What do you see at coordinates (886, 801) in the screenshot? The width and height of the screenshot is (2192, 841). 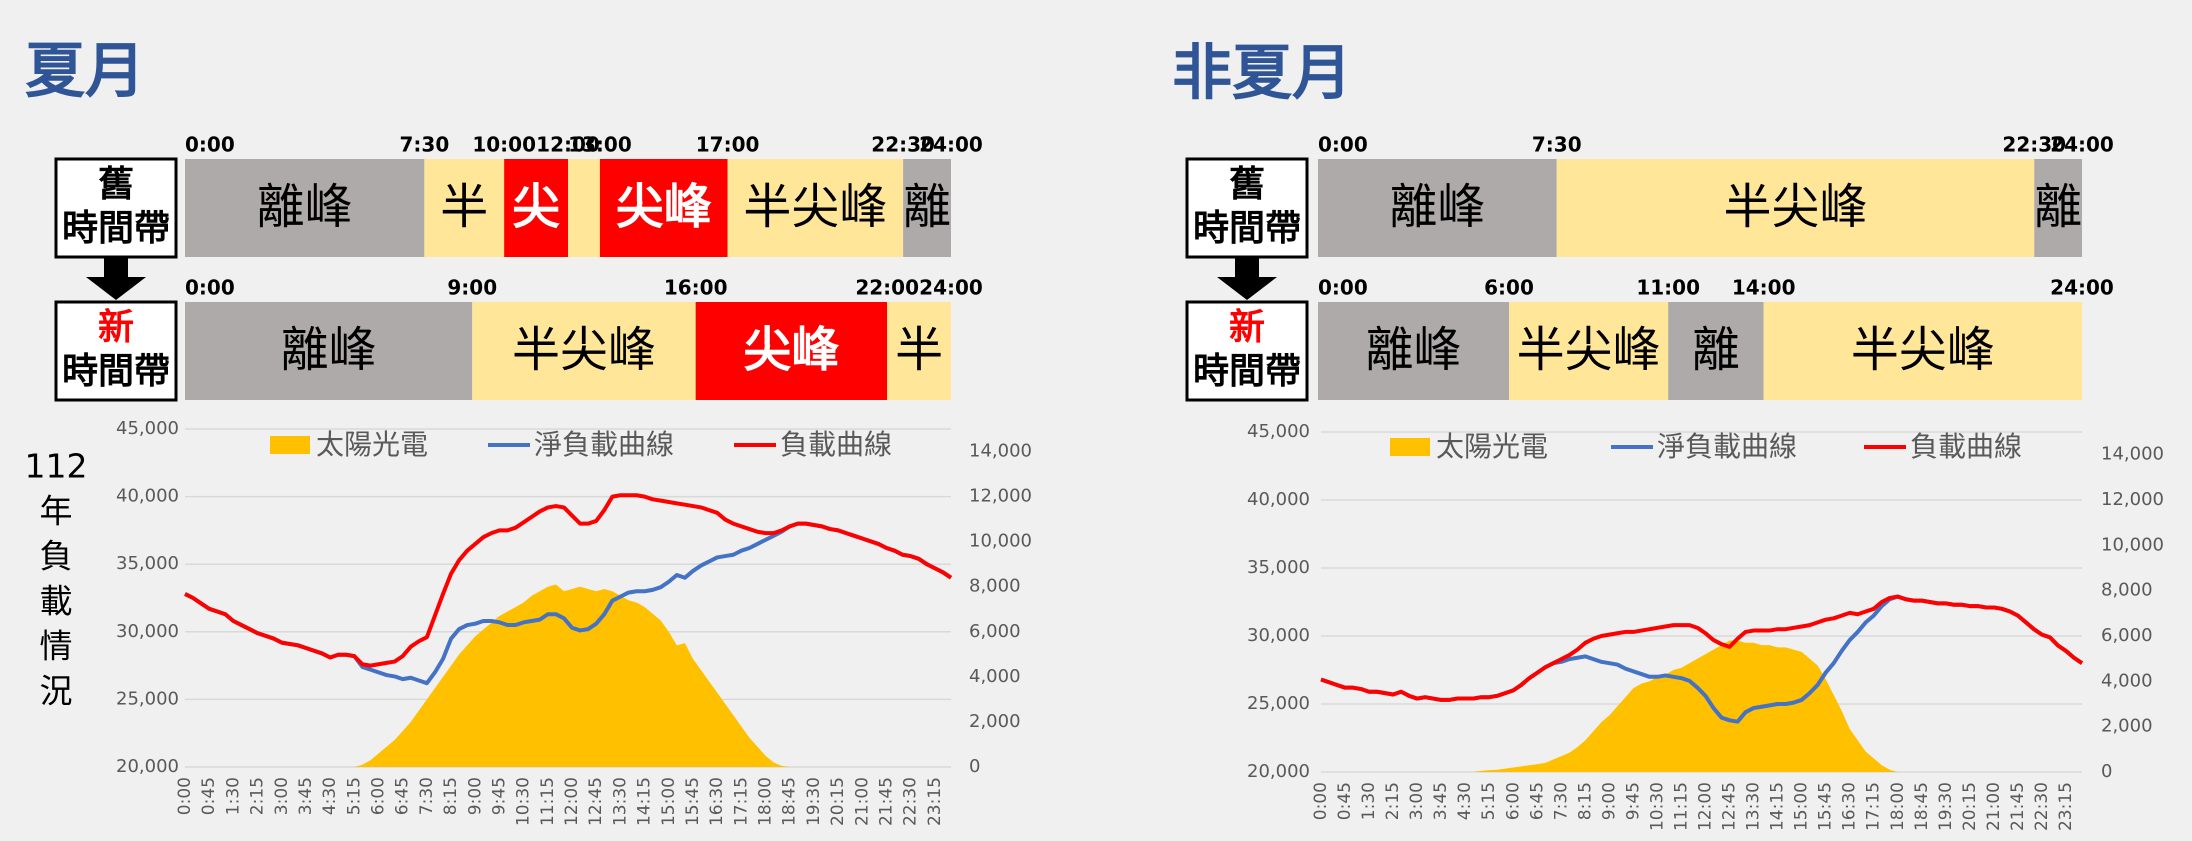 I see `x-tick-label: 21:45` at bounding box center [886, 801].